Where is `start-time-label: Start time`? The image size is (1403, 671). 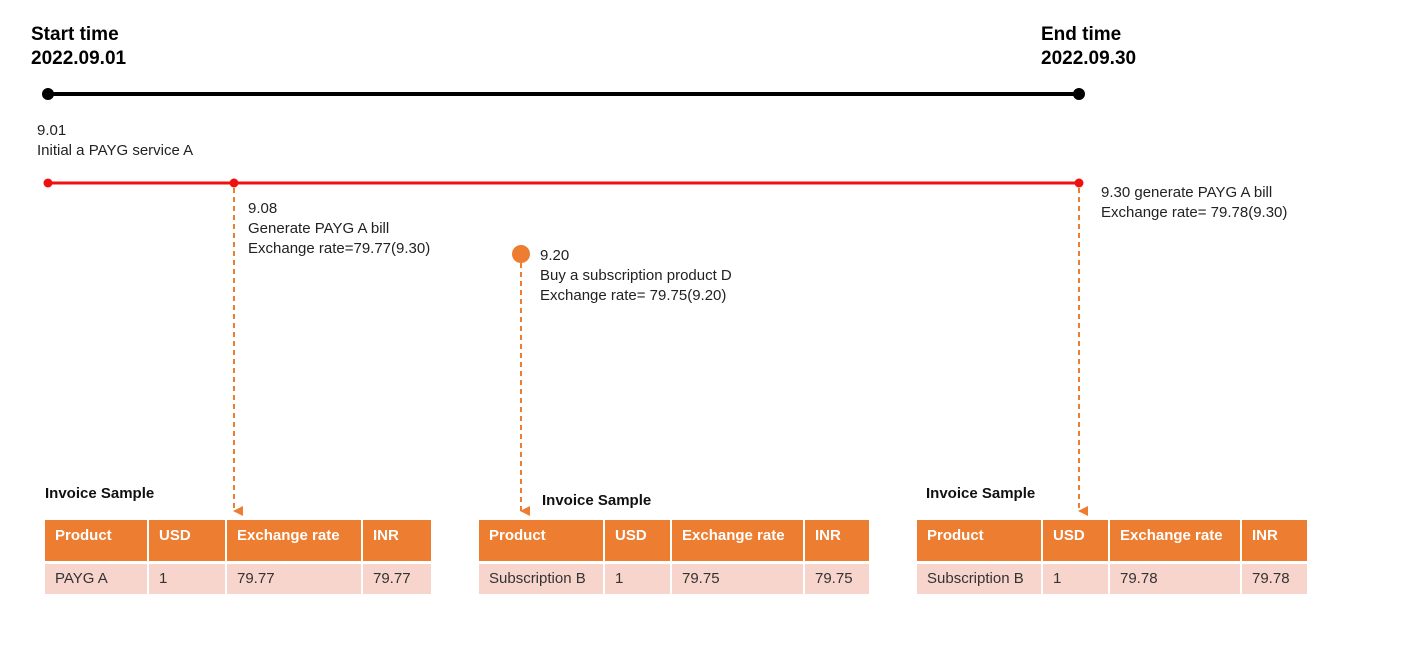 start-time-label: Start time is located at coordinates (75, 34).